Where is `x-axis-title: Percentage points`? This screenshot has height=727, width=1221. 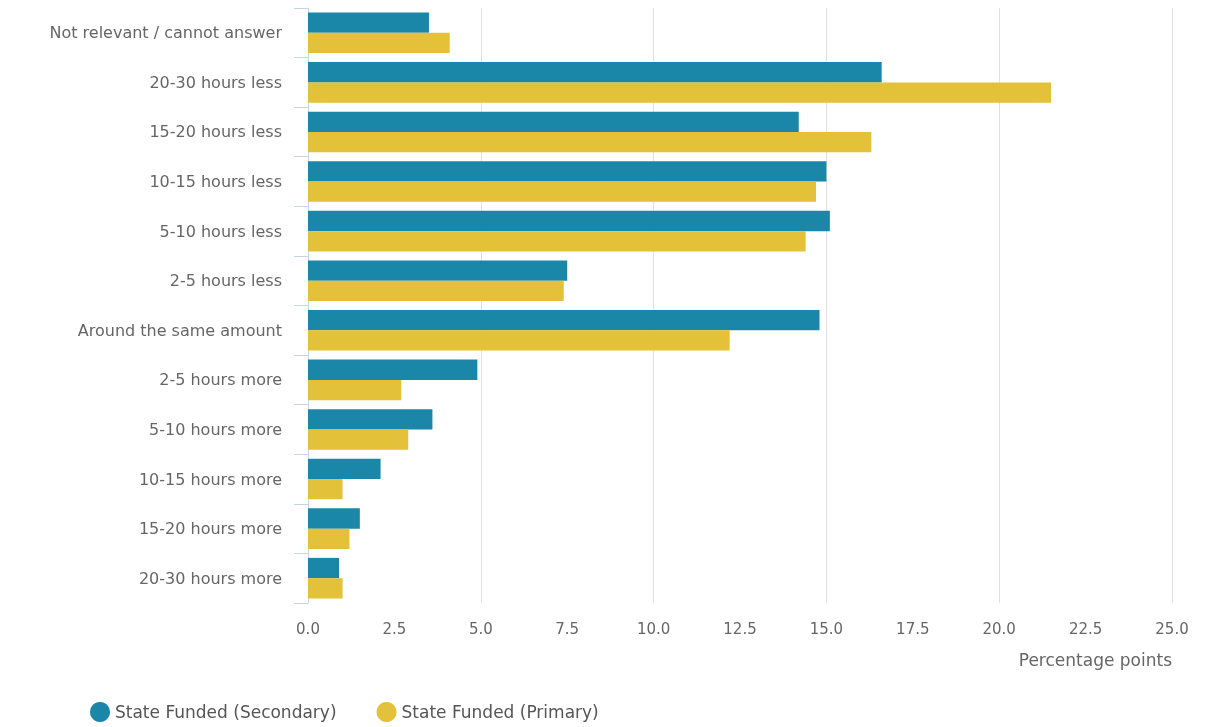 x-axis-title: Percentage points is located at coordinates (1095, 659).